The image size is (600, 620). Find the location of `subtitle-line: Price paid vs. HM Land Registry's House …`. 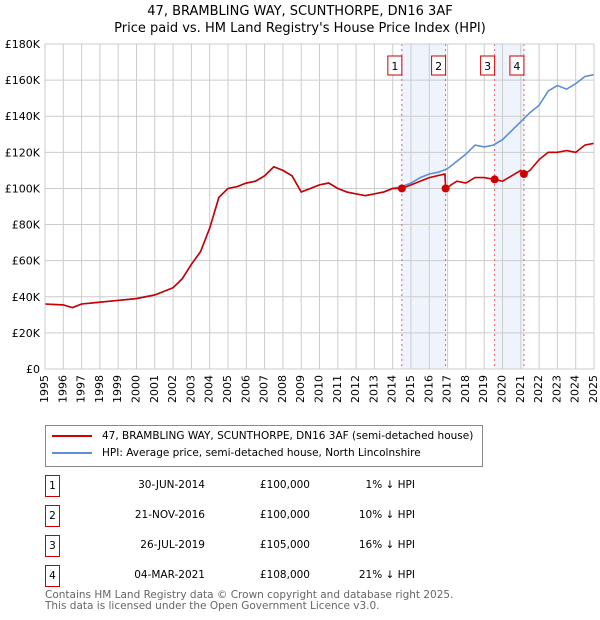

subtitle-line: Price paid vs. HM Land Registry's House … is located at coordinates (300, 28).